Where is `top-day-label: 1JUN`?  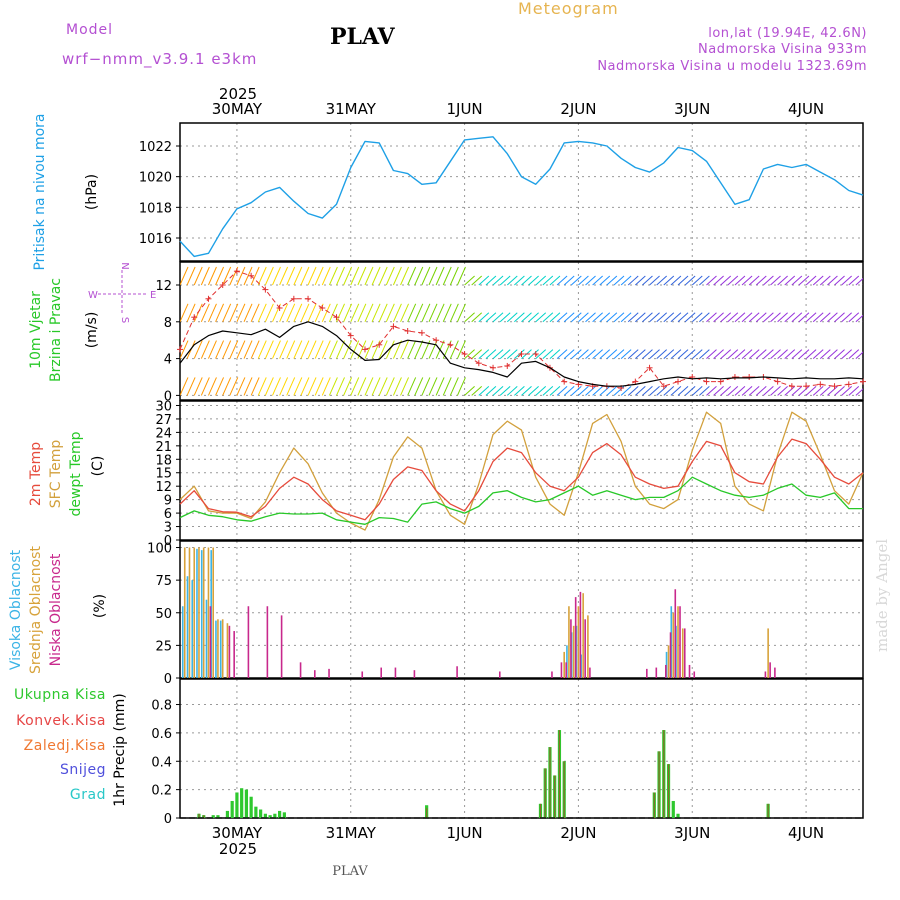 top-day-label: 1JUN is located at coordinates (464, 109).